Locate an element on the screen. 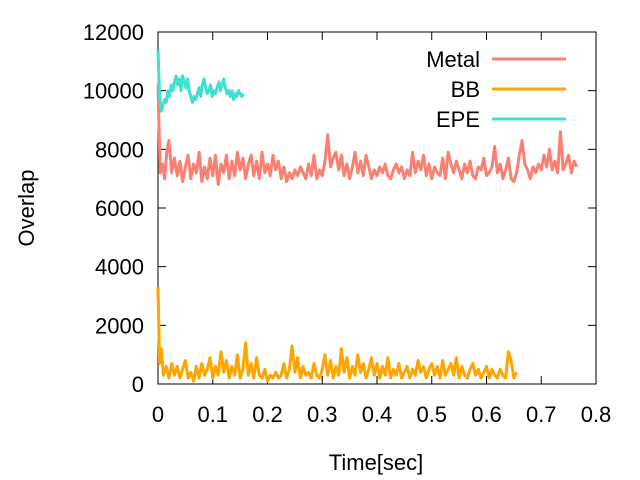 Image resolution: width=640 pixels, height=480 pixels. y-axis-label: Overlap is located at coordinates (26, 207).